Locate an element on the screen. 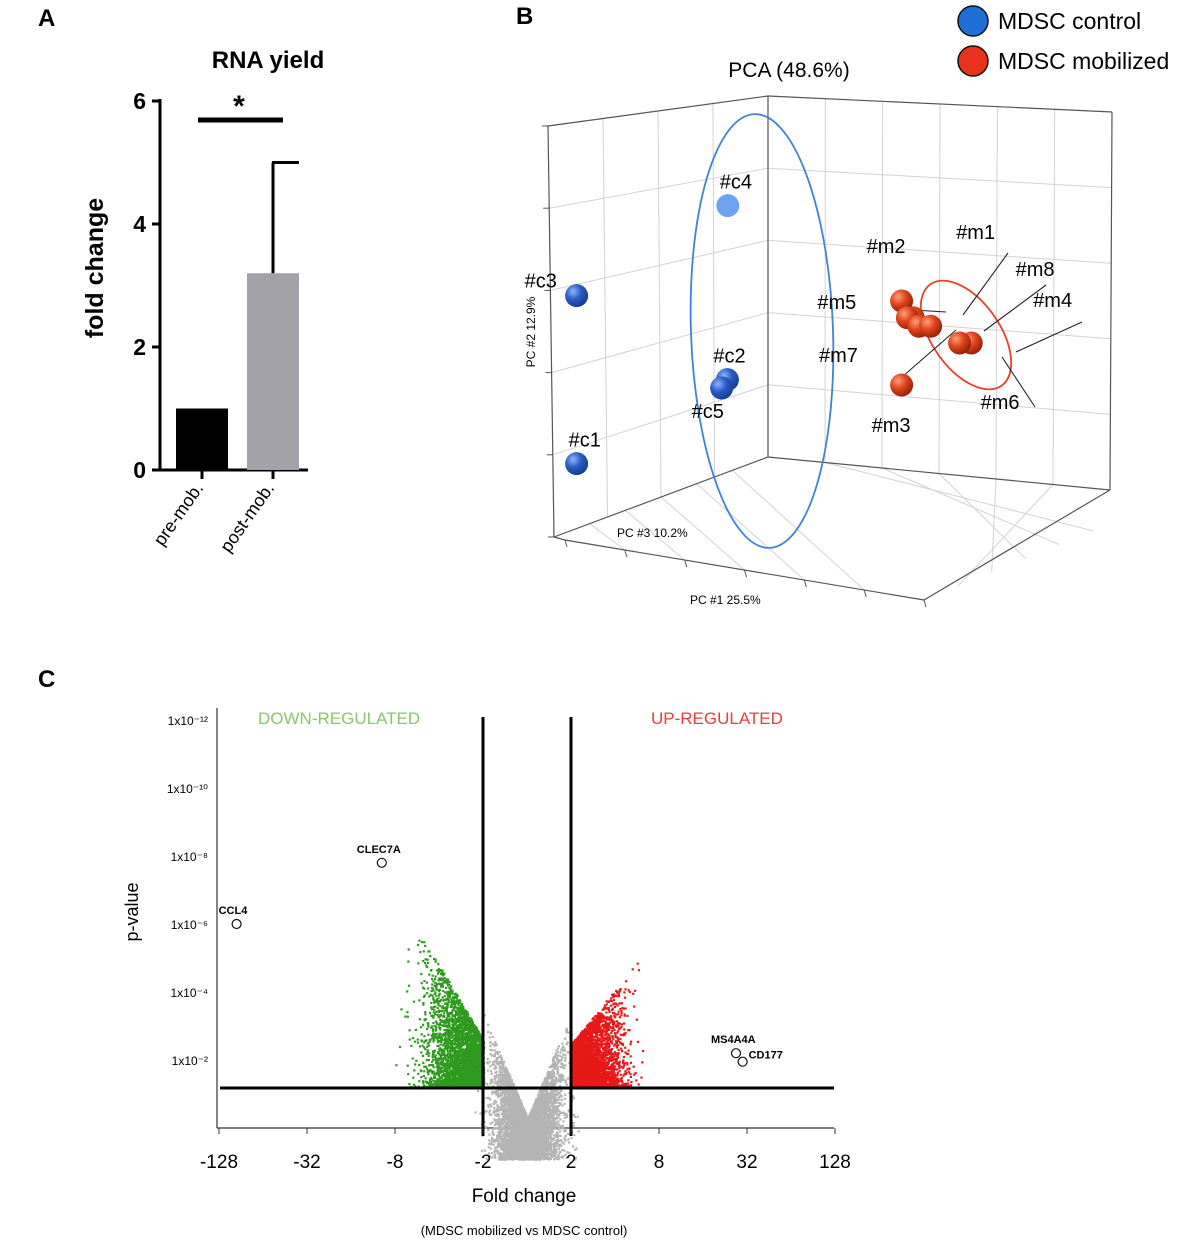  pca-point-c1 is located at coordinates (577, 464).